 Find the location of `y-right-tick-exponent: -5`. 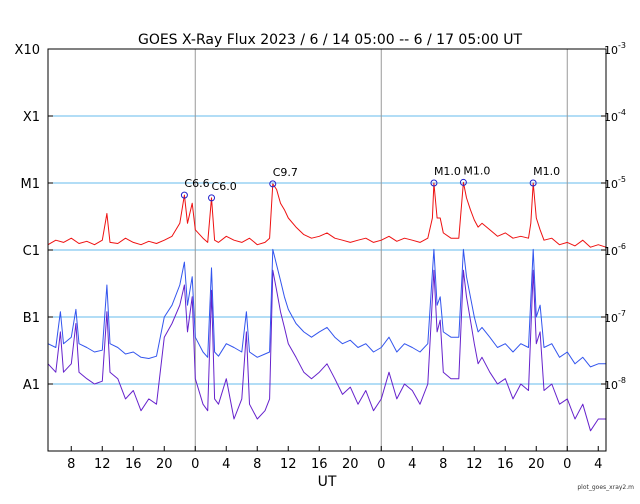

y-right-tick-exponent: -5 is located at coordinates (622, 179).